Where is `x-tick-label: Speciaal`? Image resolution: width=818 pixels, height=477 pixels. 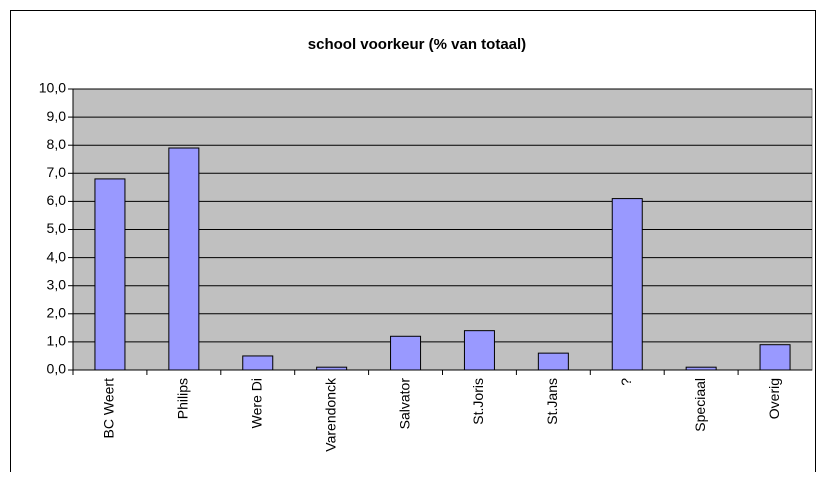
x-tick-label: Speciaal is located at coordinates (700, 405).